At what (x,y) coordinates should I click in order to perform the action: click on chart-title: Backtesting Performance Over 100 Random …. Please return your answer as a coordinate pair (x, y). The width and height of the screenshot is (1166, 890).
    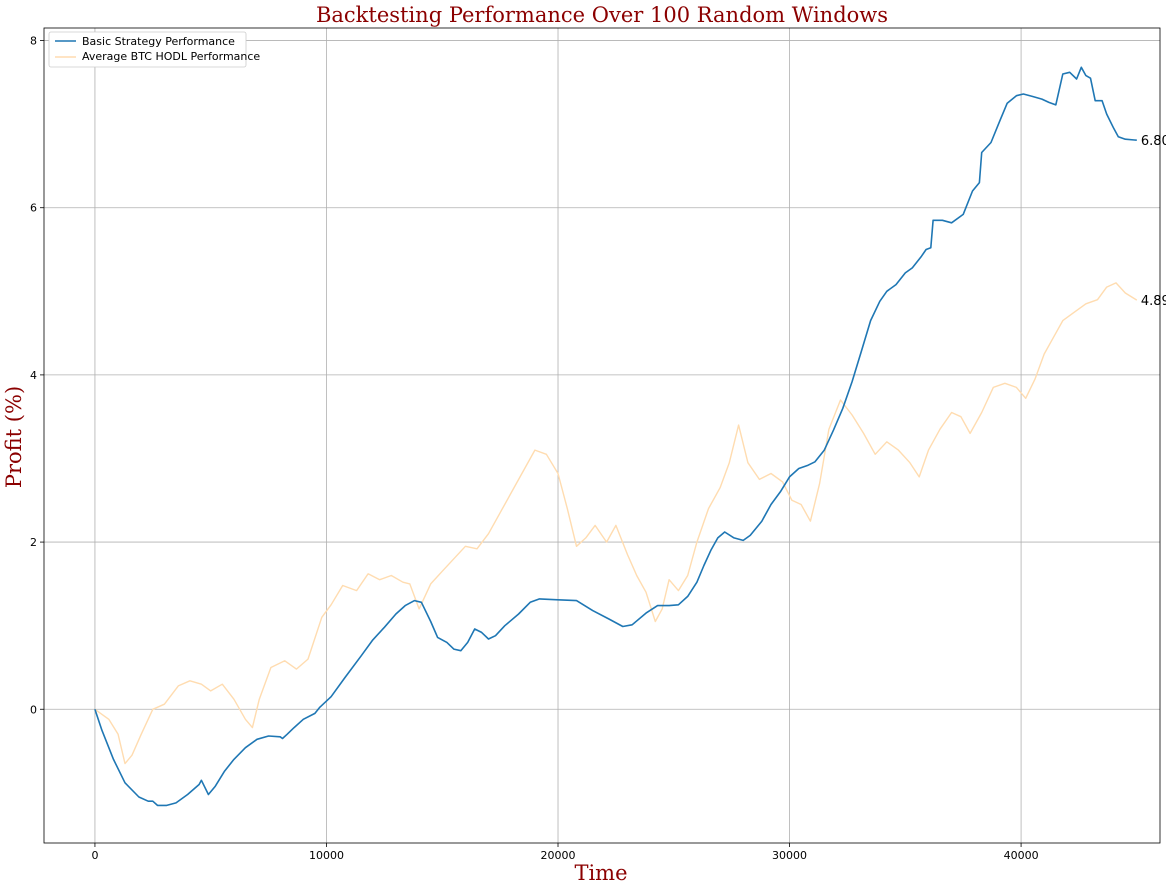
    Looking at the image, I should click on (602, 15).